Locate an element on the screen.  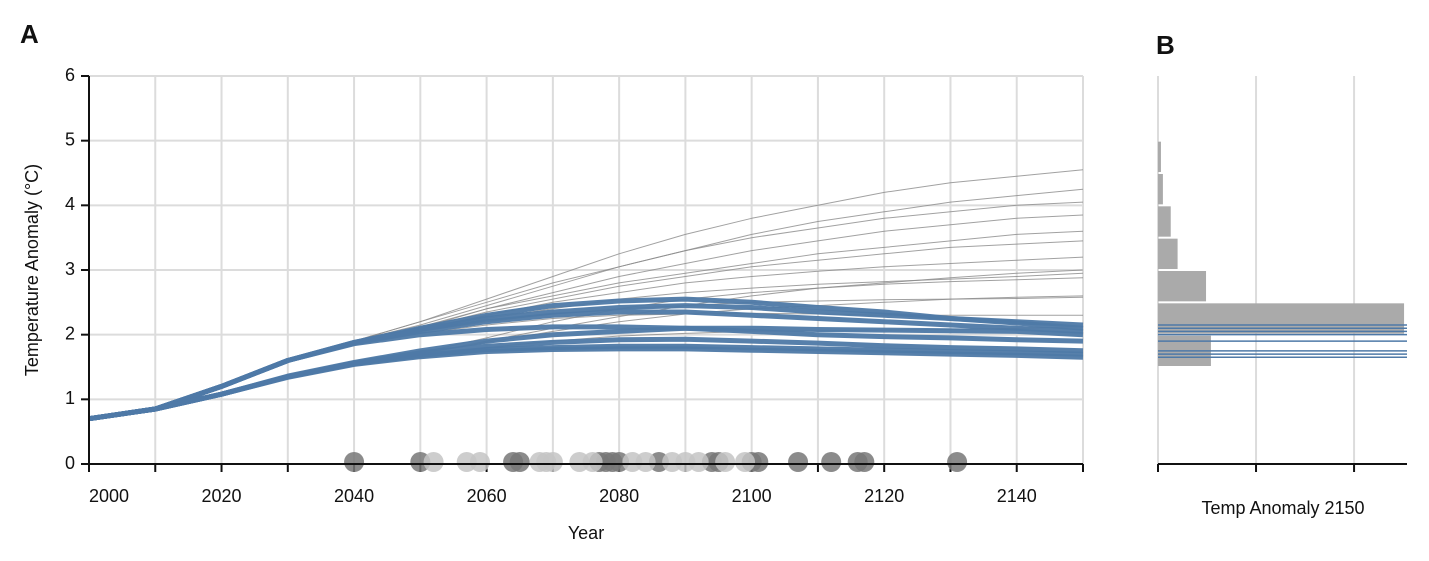
y-tick-label: 6 is located at coordinates (70, 75).